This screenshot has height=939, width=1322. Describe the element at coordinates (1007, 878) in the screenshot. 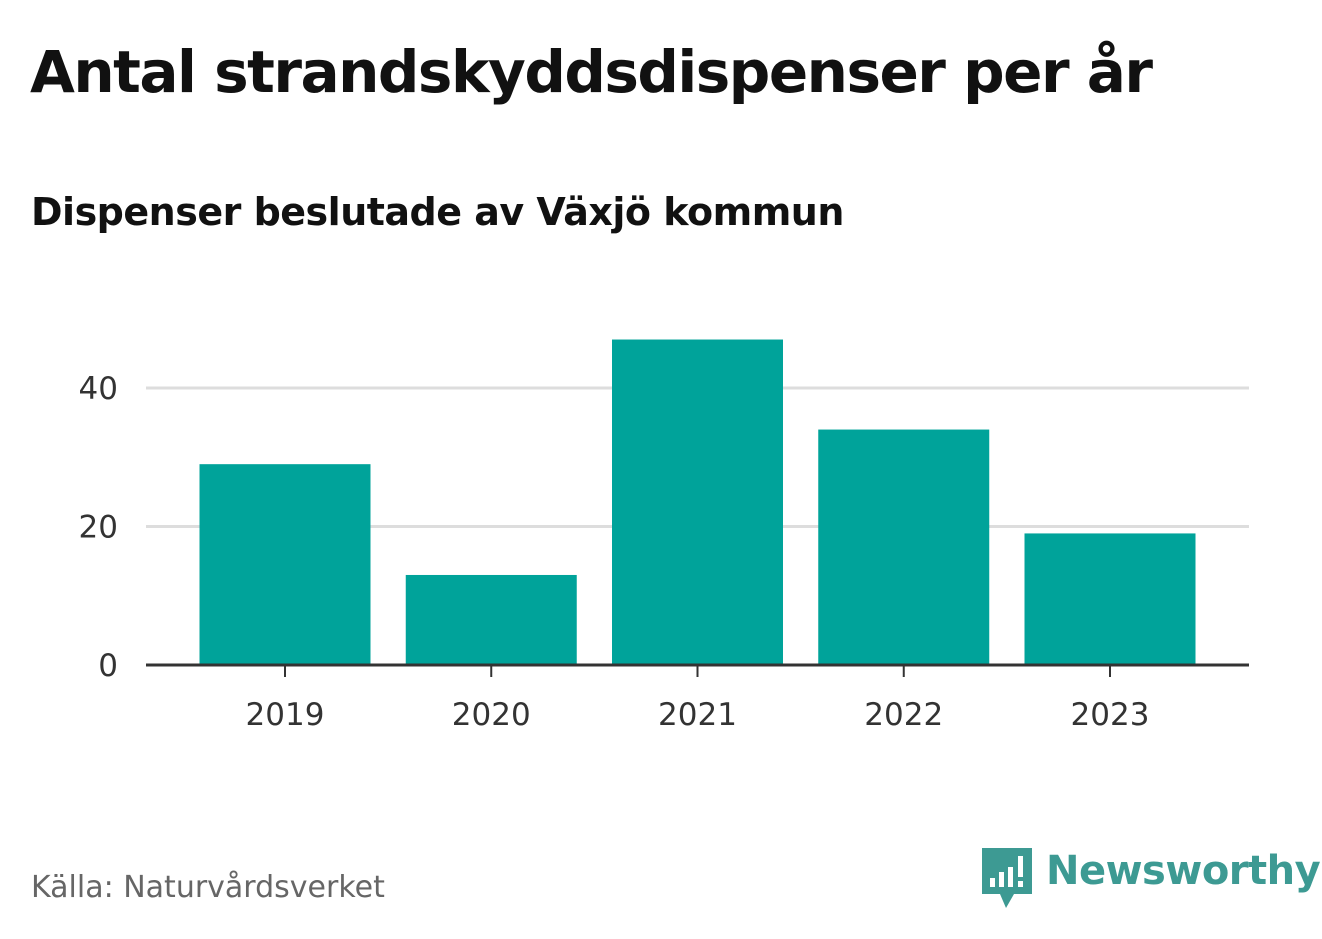

I see `newsworthy-logo-icon` at that location.